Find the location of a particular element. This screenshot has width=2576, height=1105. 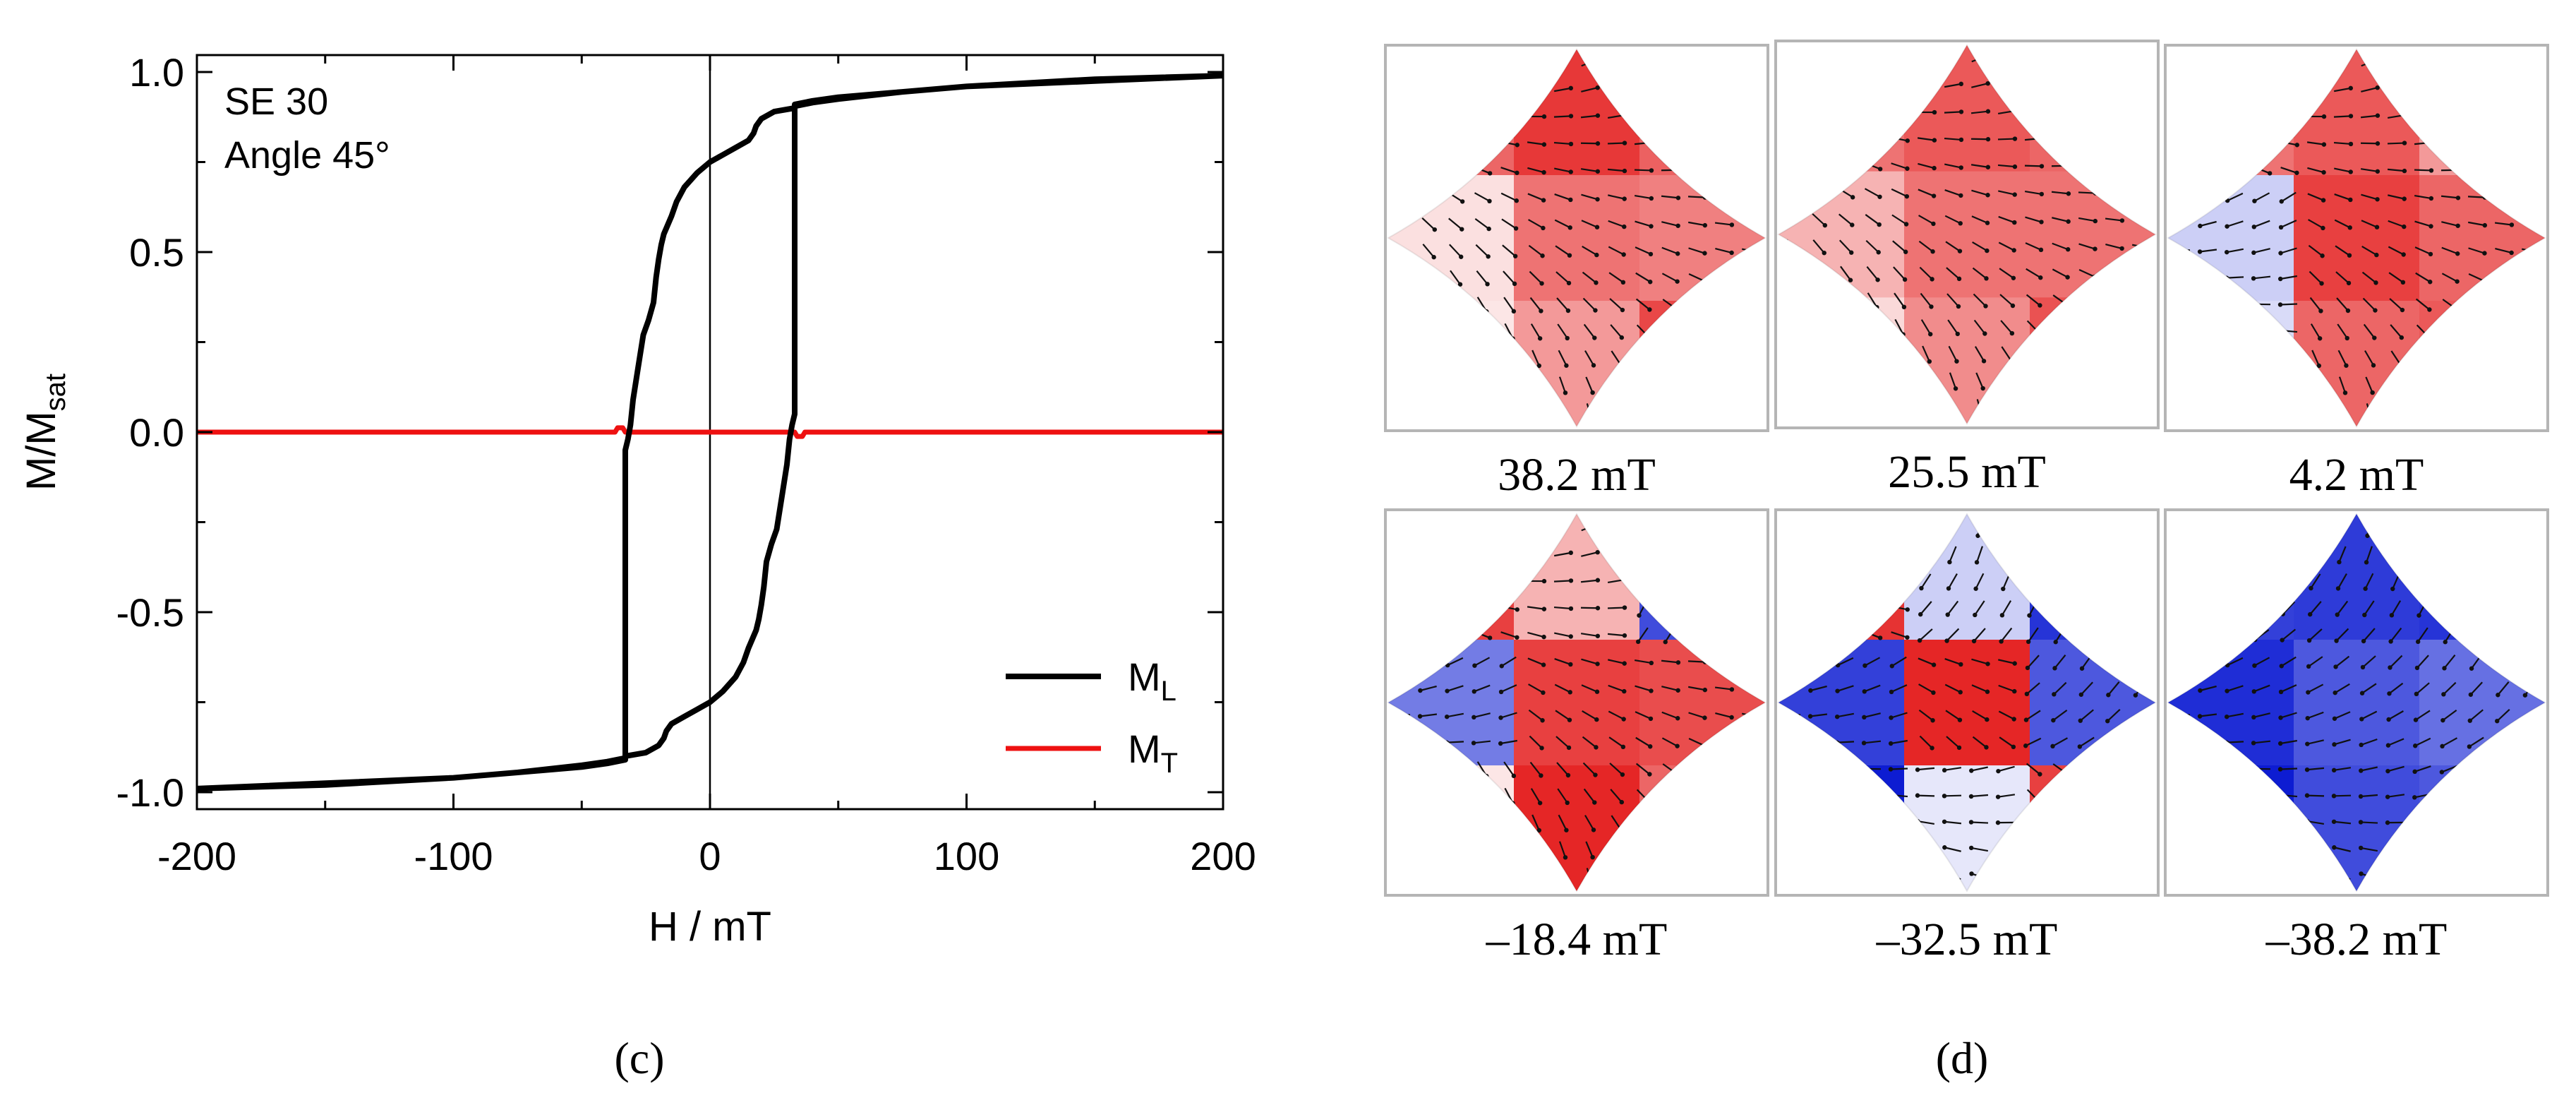

map-tile: –32.5 mT is located at coordinates (1967, 736).